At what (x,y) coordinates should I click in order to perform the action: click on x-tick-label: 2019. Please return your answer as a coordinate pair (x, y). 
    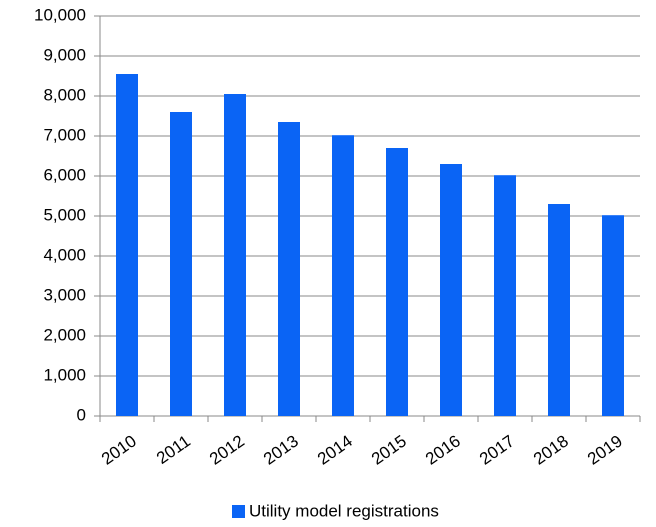
    Looking at the image, I should click on (605, 449).